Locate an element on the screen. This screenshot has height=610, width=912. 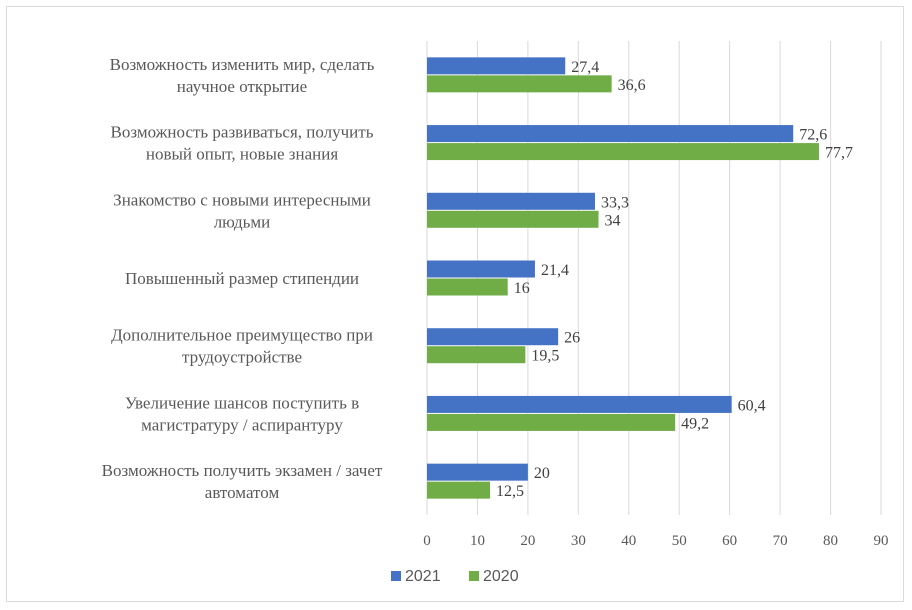
data-label-2020-6: 12,5 is located at coordinates (510, 491).